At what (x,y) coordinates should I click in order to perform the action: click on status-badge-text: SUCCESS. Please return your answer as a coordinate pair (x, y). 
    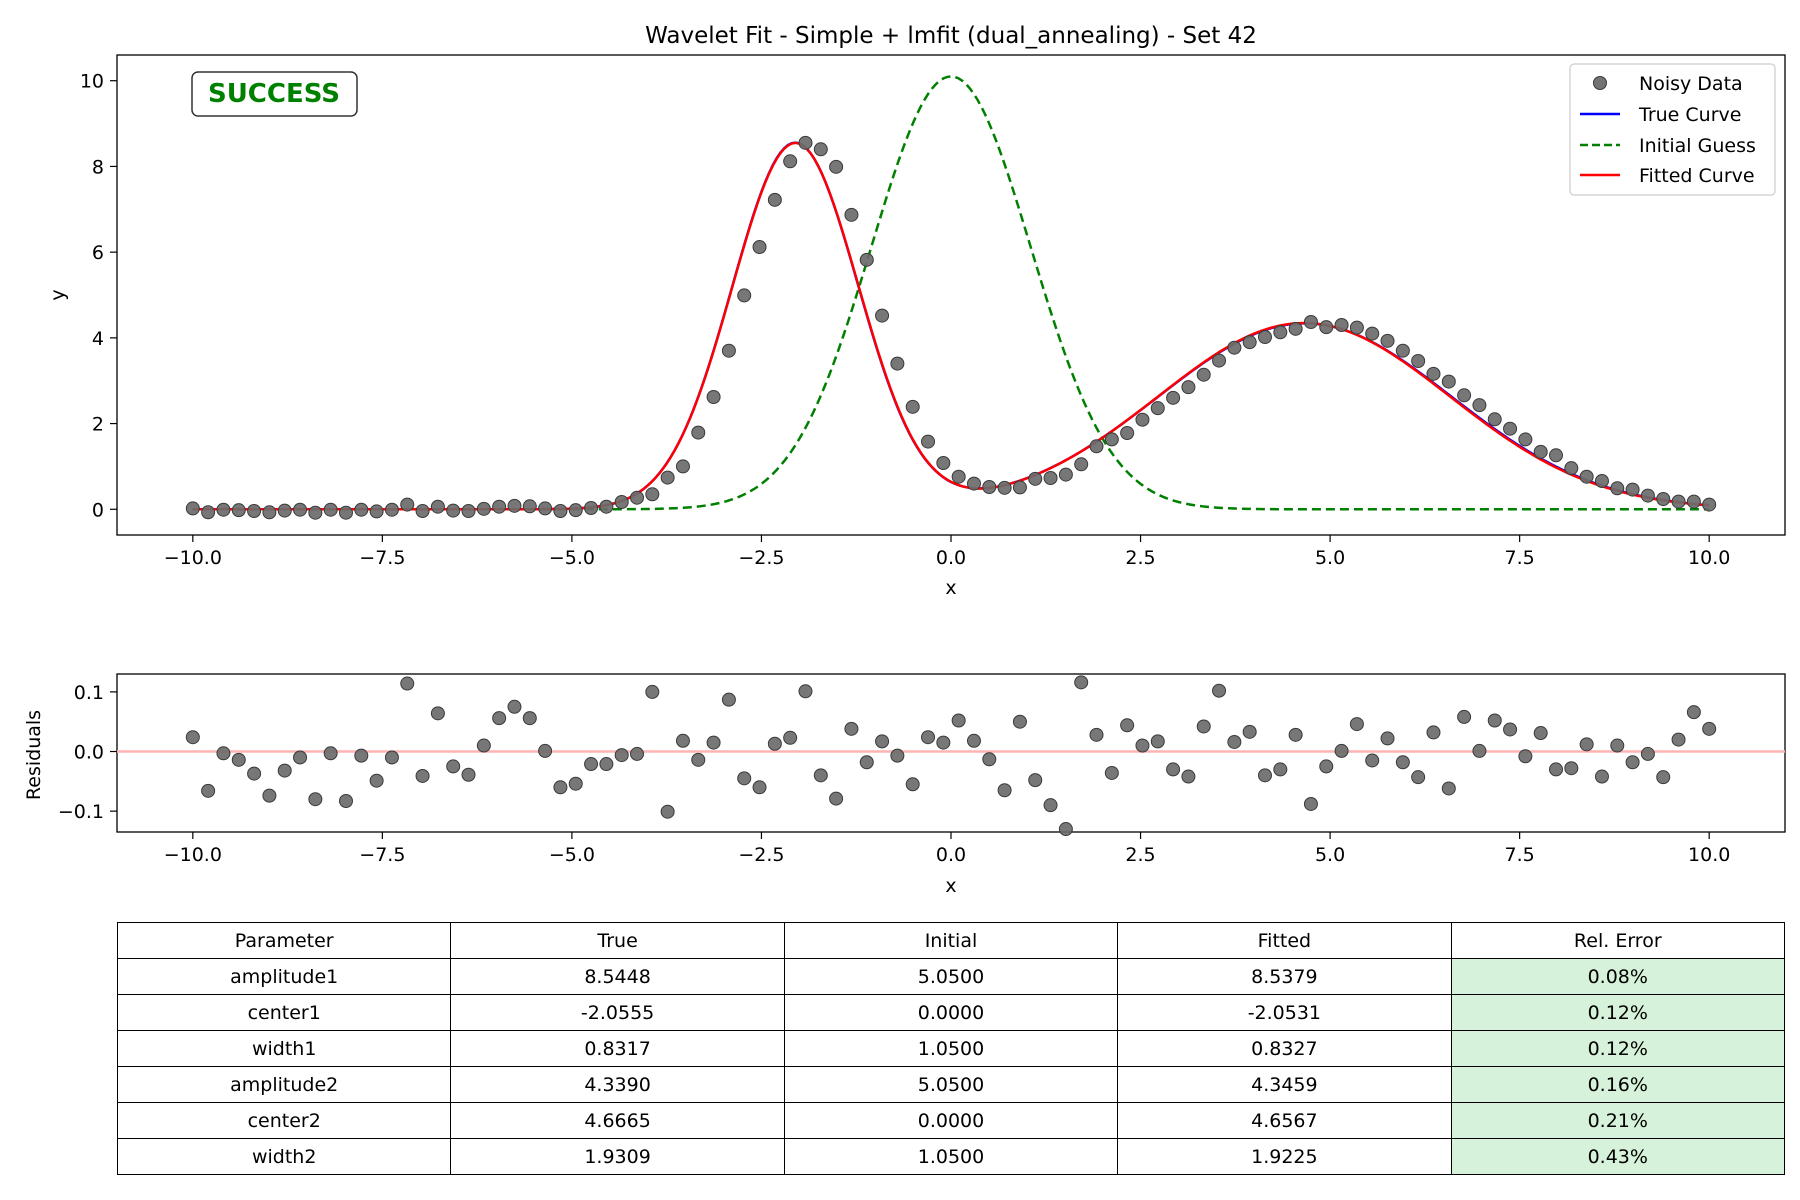
    Looking at the image, I should click on (274, 94).